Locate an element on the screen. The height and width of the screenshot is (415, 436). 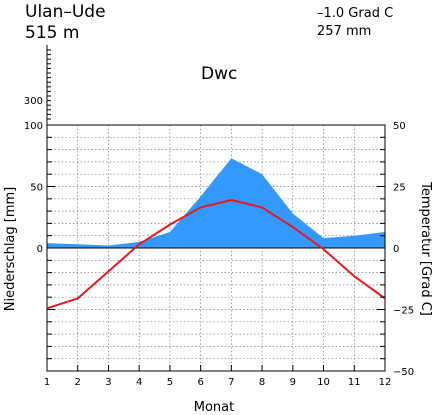
right-axis-label: Temperatur [Grad C] is located at coordinates (425, 248).